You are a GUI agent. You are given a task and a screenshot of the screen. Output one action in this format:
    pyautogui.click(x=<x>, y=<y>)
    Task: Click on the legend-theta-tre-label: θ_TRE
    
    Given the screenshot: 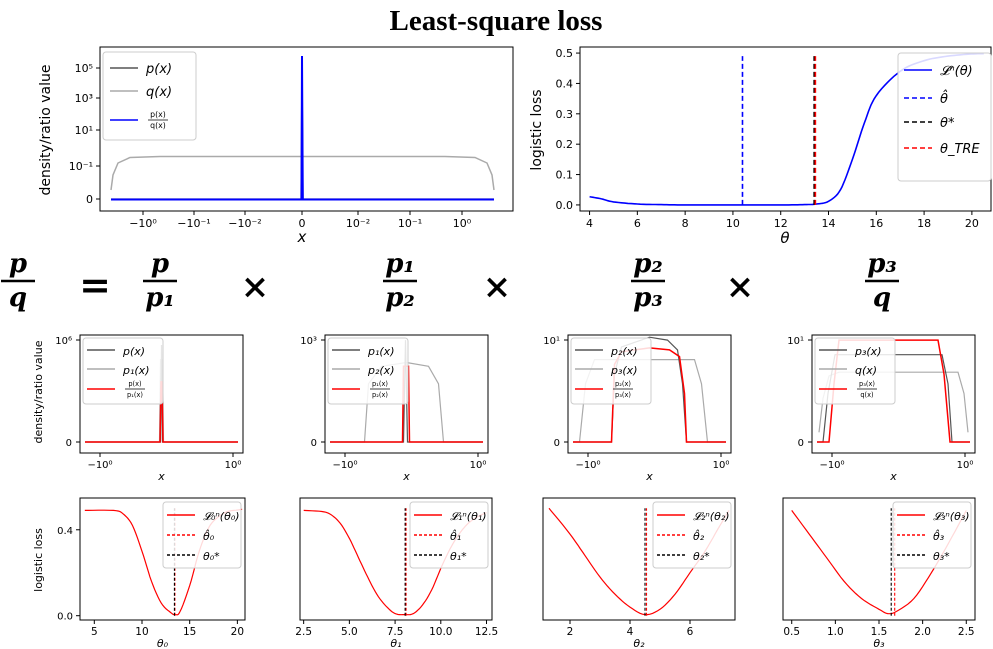 What is the action you would take?
    pyautogui.click(x=960, y=149)
    